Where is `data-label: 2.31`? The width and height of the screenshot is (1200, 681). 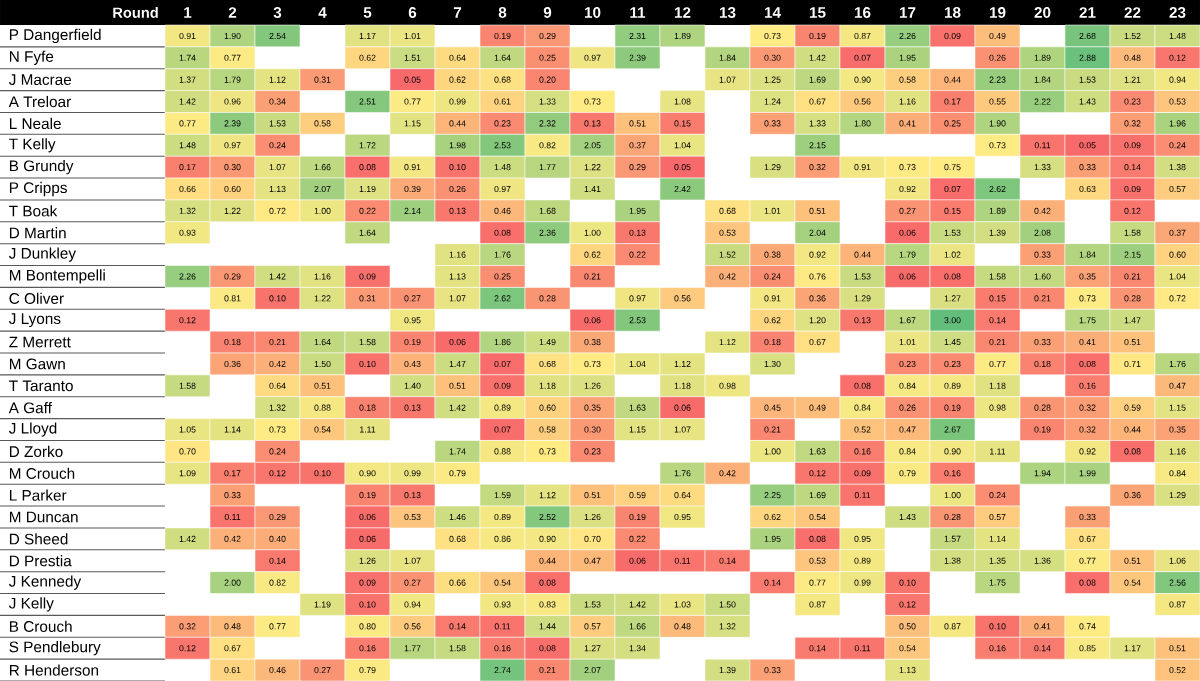 data-label: 2.31 is located at coordinates (637, 36).